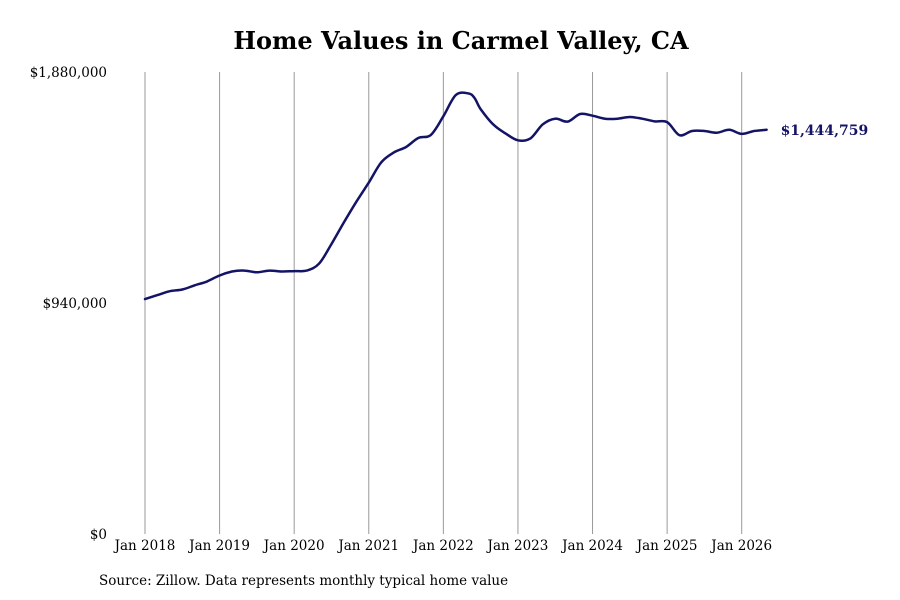 The height and width of the screenshot is (600, 900). What do you see at coordinates (75, 304) in the screenshot?
I see `y-tick-label: $940,000` at bounding box center [75, 304].